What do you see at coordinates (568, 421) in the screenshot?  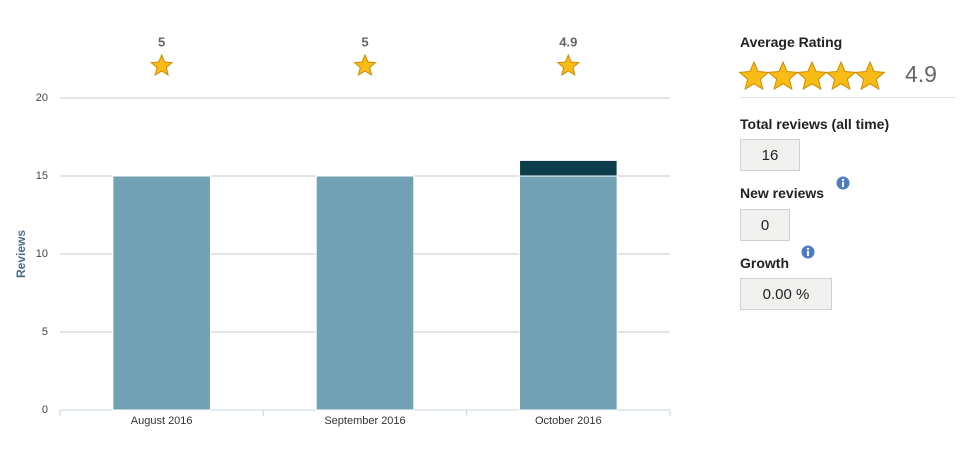 I see `x-tick-label: October 2016` at bounding box center [568, 421].